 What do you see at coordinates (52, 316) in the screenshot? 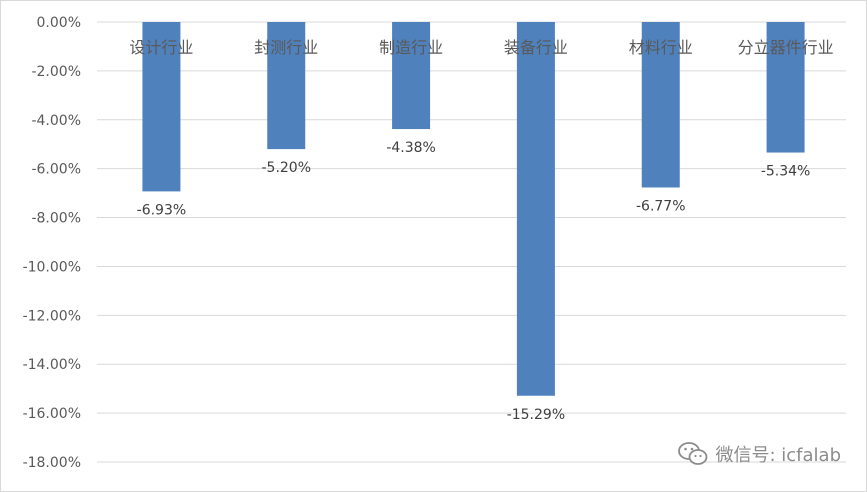
I see `y-tick-label-6: -12.00%` at bounding box center [52, 316].